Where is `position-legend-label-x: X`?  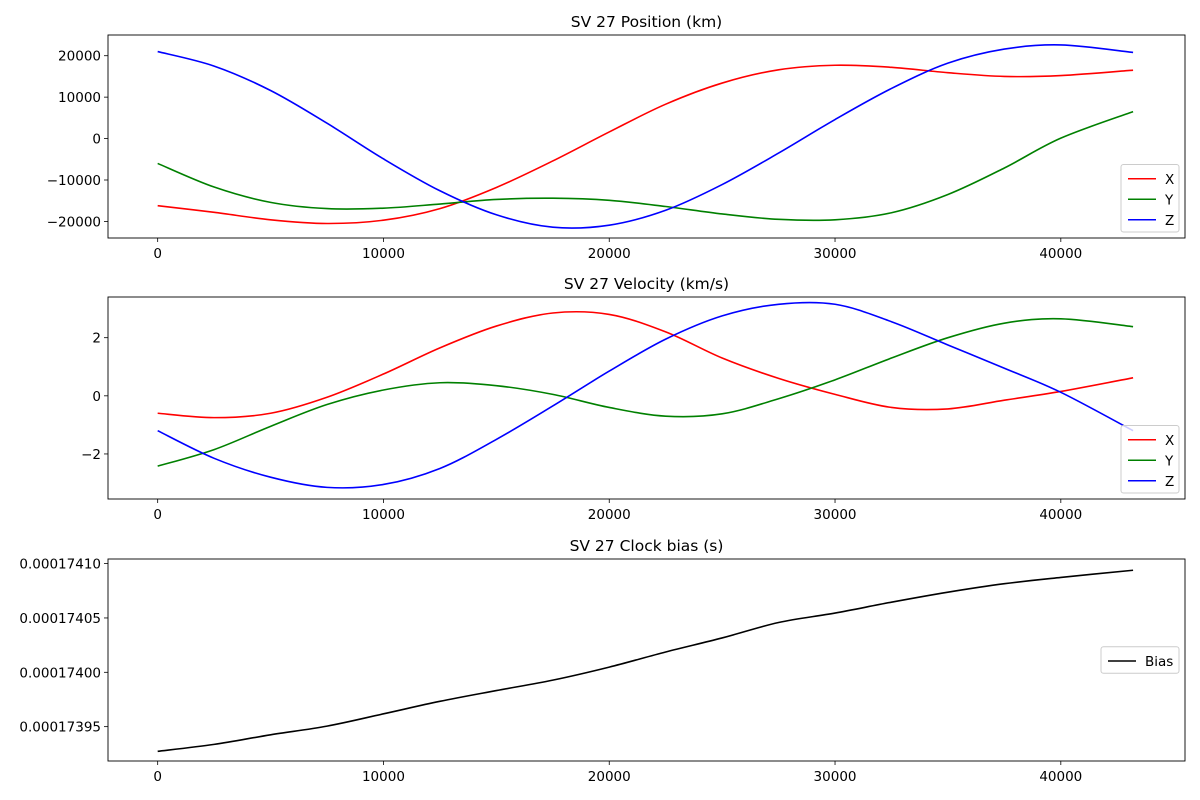 position-legend-label-x: X is located at coordinates (1169, 180).